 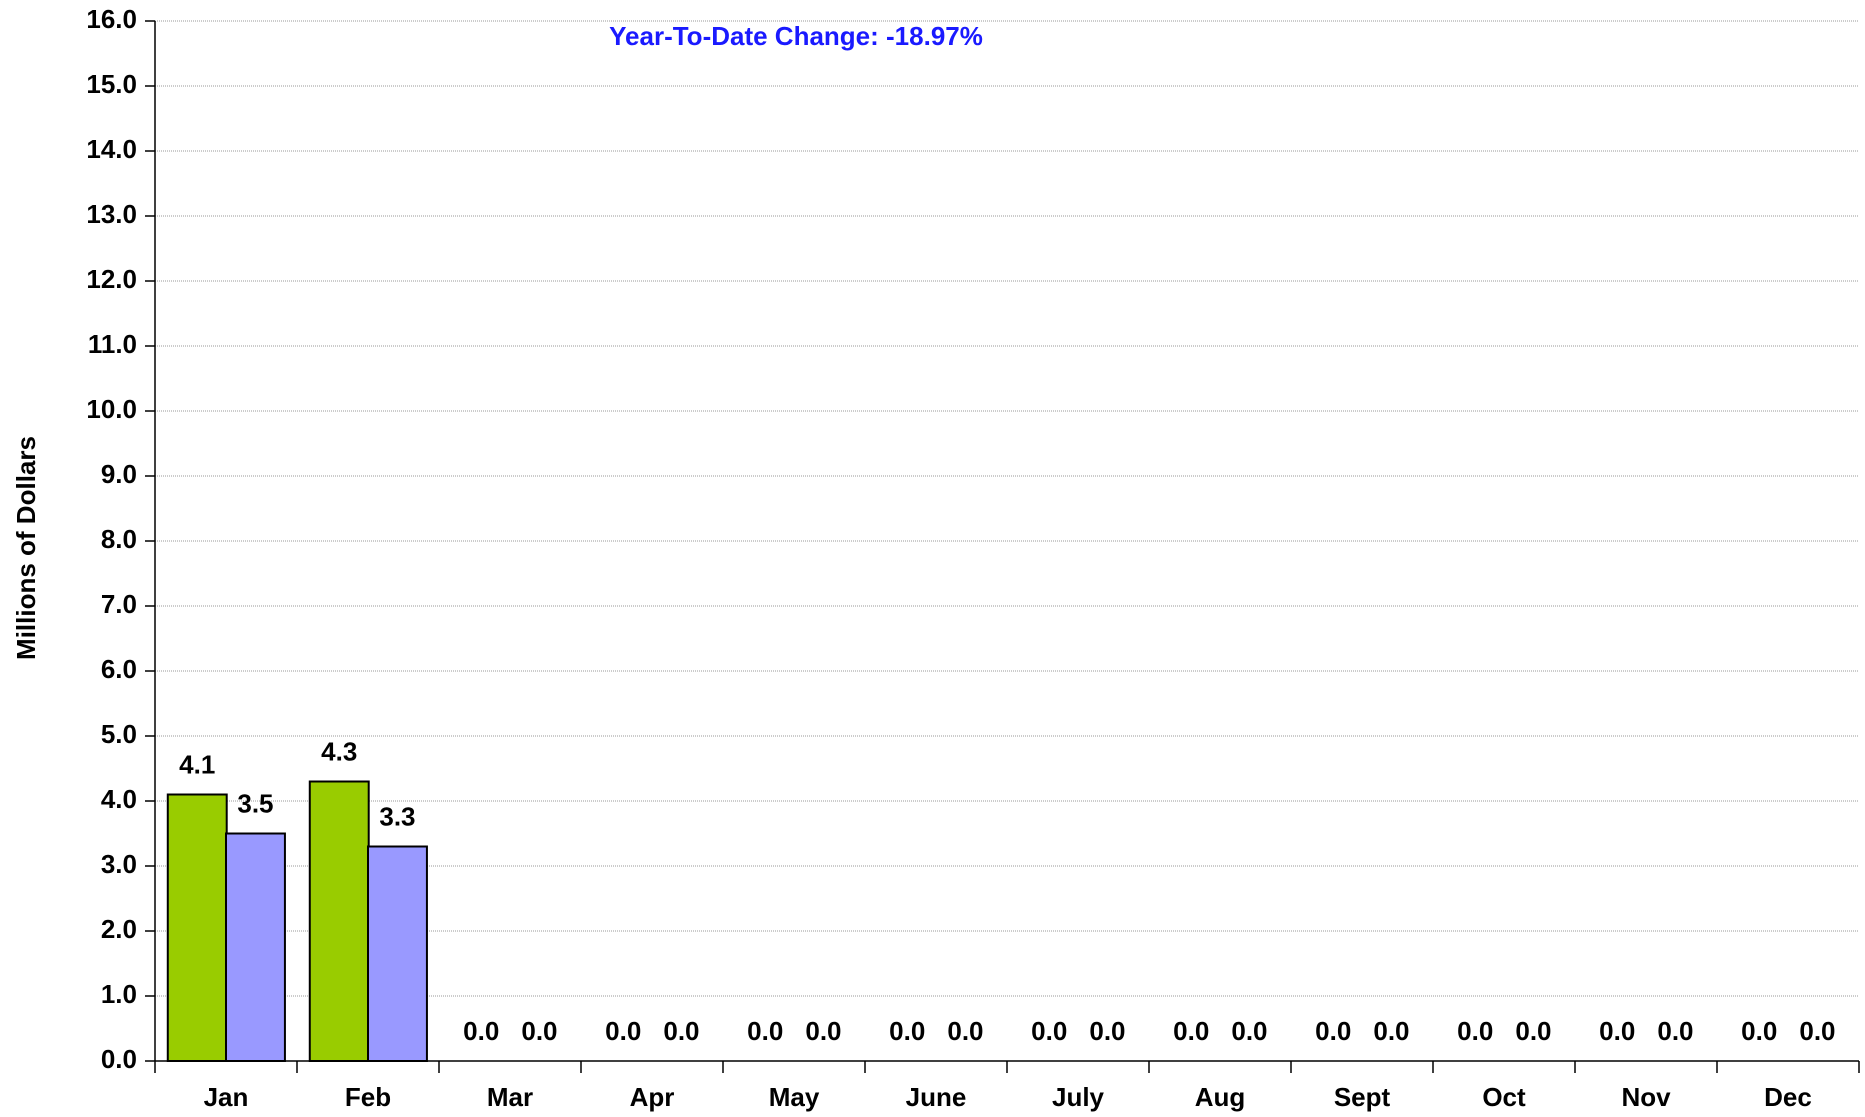 What do you see at coordinates (794, 1097) in the screenshot?
I see `x-tick-label: May` at bounding box center [794, 1097].